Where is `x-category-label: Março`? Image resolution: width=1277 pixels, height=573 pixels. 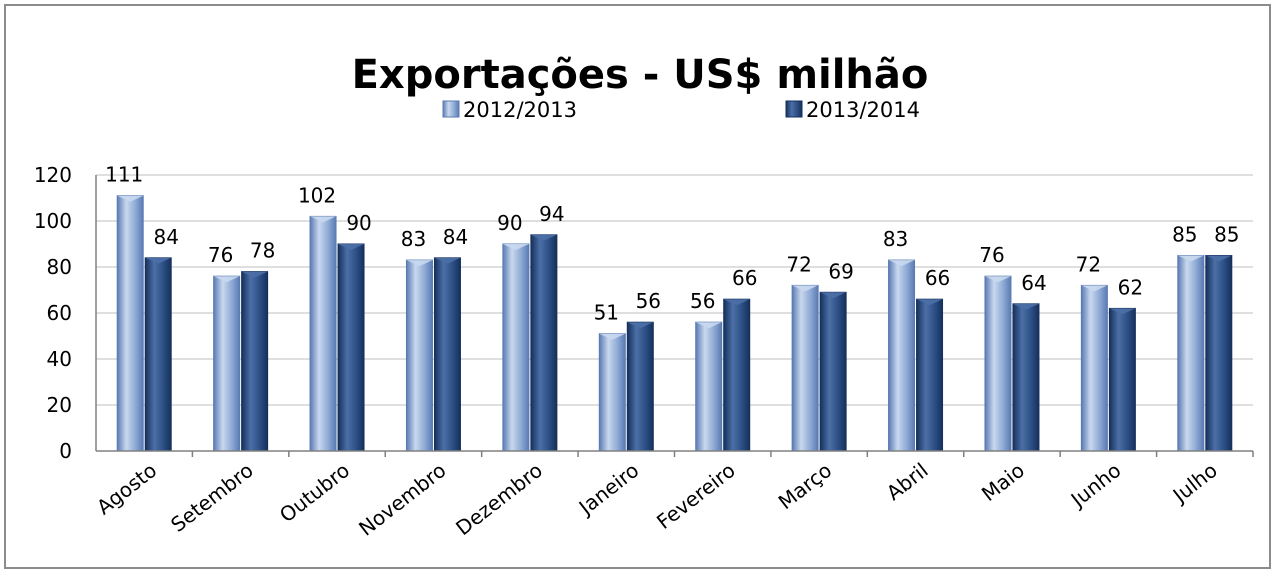 x-category-label: Março is located at coordinates (805, 486).